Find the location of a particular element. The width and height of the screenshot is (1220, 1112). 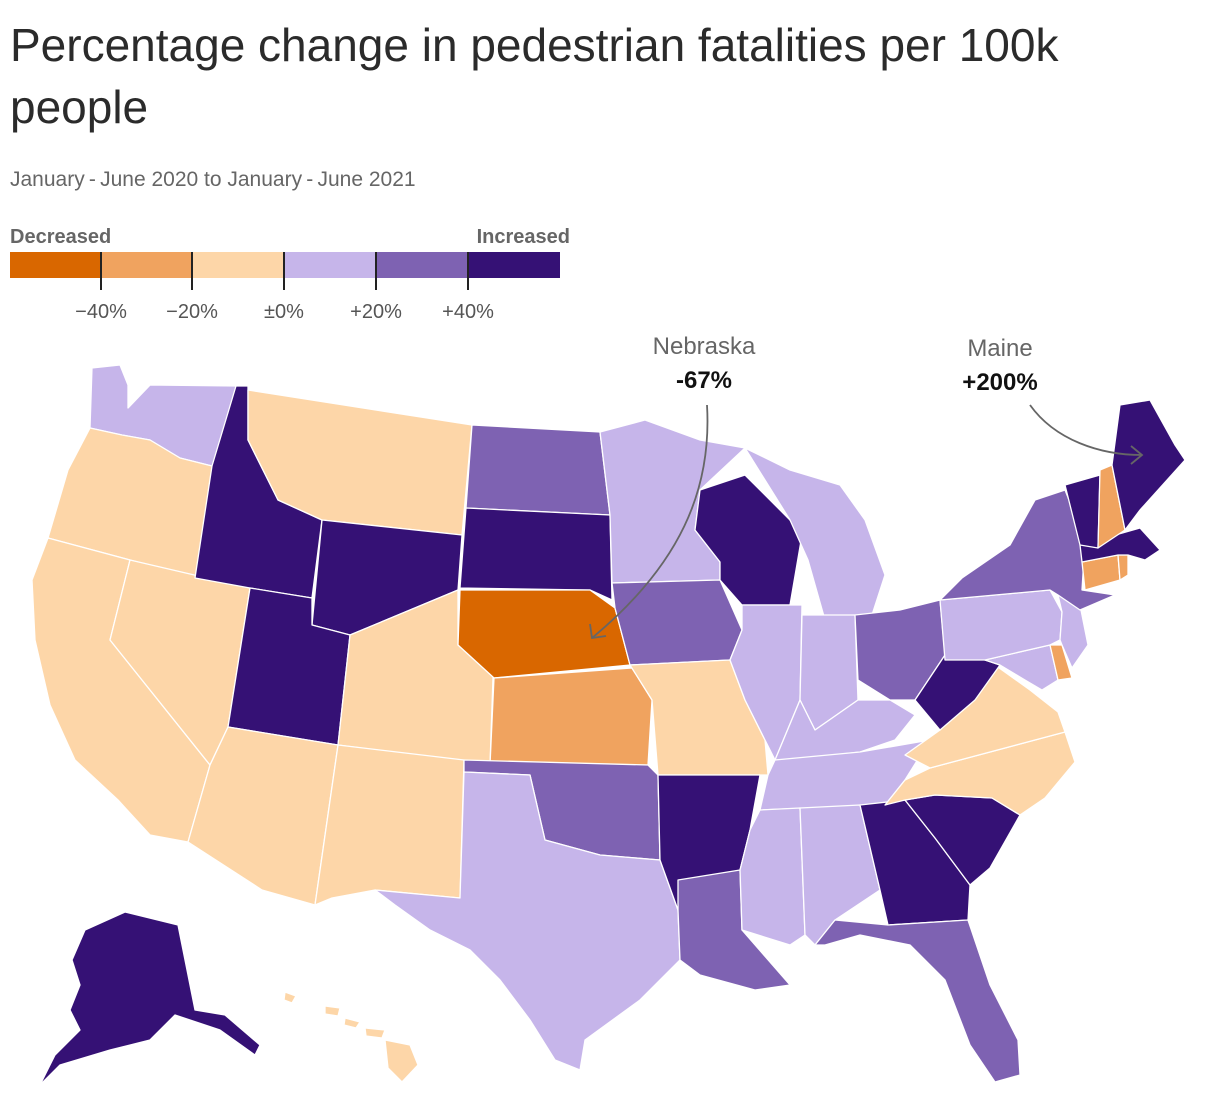

legend-tick-label: +40% is located at coordinates (468, 312).